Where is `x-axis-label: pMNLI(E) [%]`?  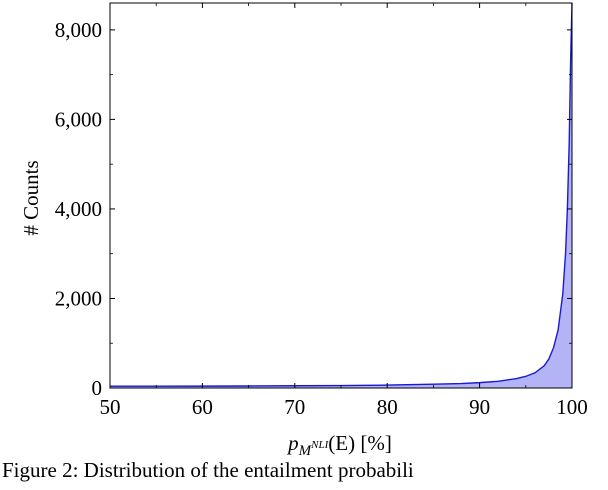 x-axis-label: pMNLI(E) [%] is located at coordinates (339, 445).